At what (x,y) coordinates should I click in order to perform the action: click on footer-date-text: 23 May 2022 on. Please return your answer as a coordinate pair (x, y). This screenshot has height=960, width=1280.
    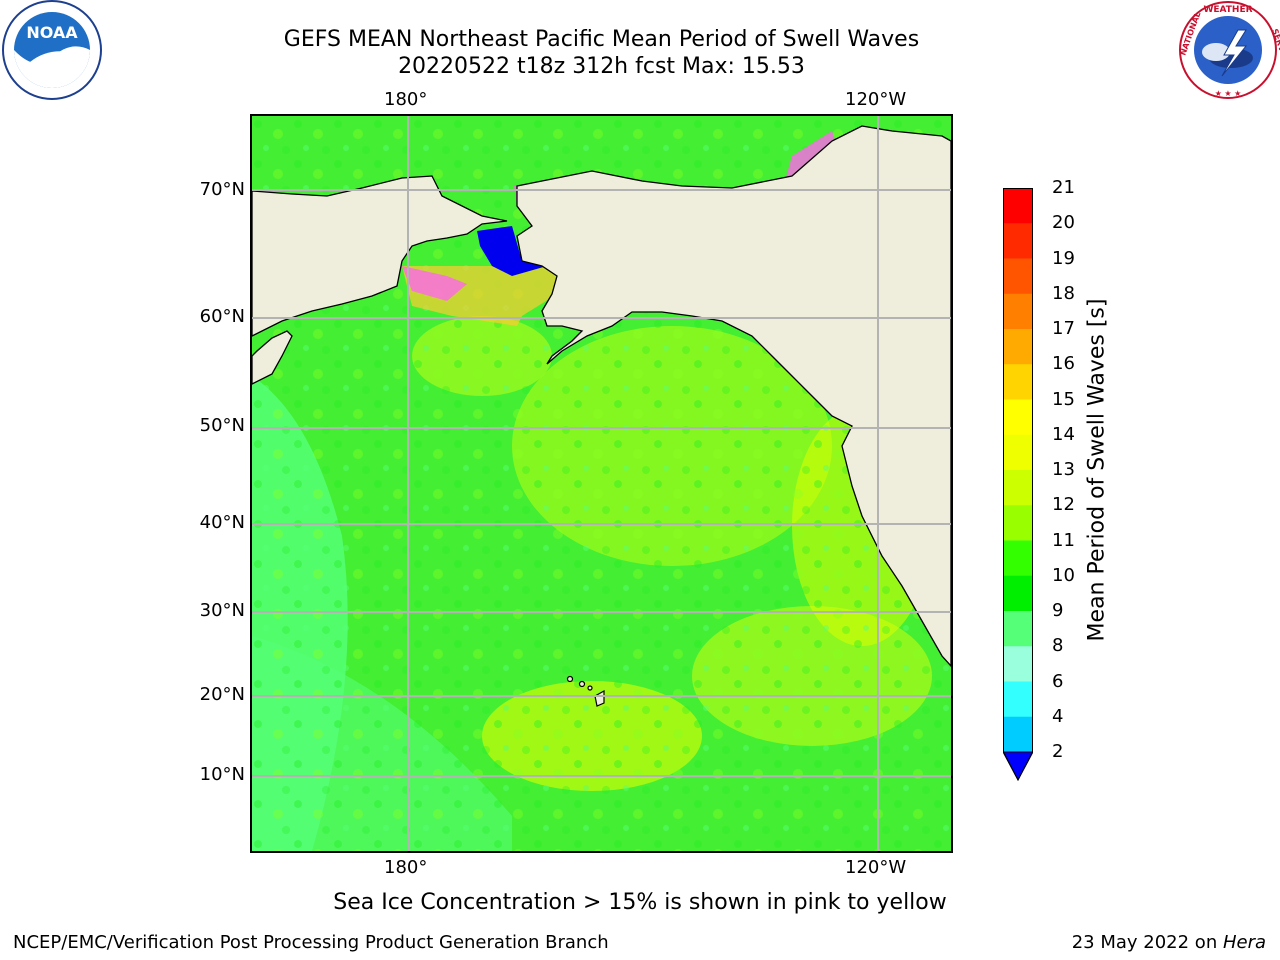
    Looking at the image, I should click on (1147, 942).